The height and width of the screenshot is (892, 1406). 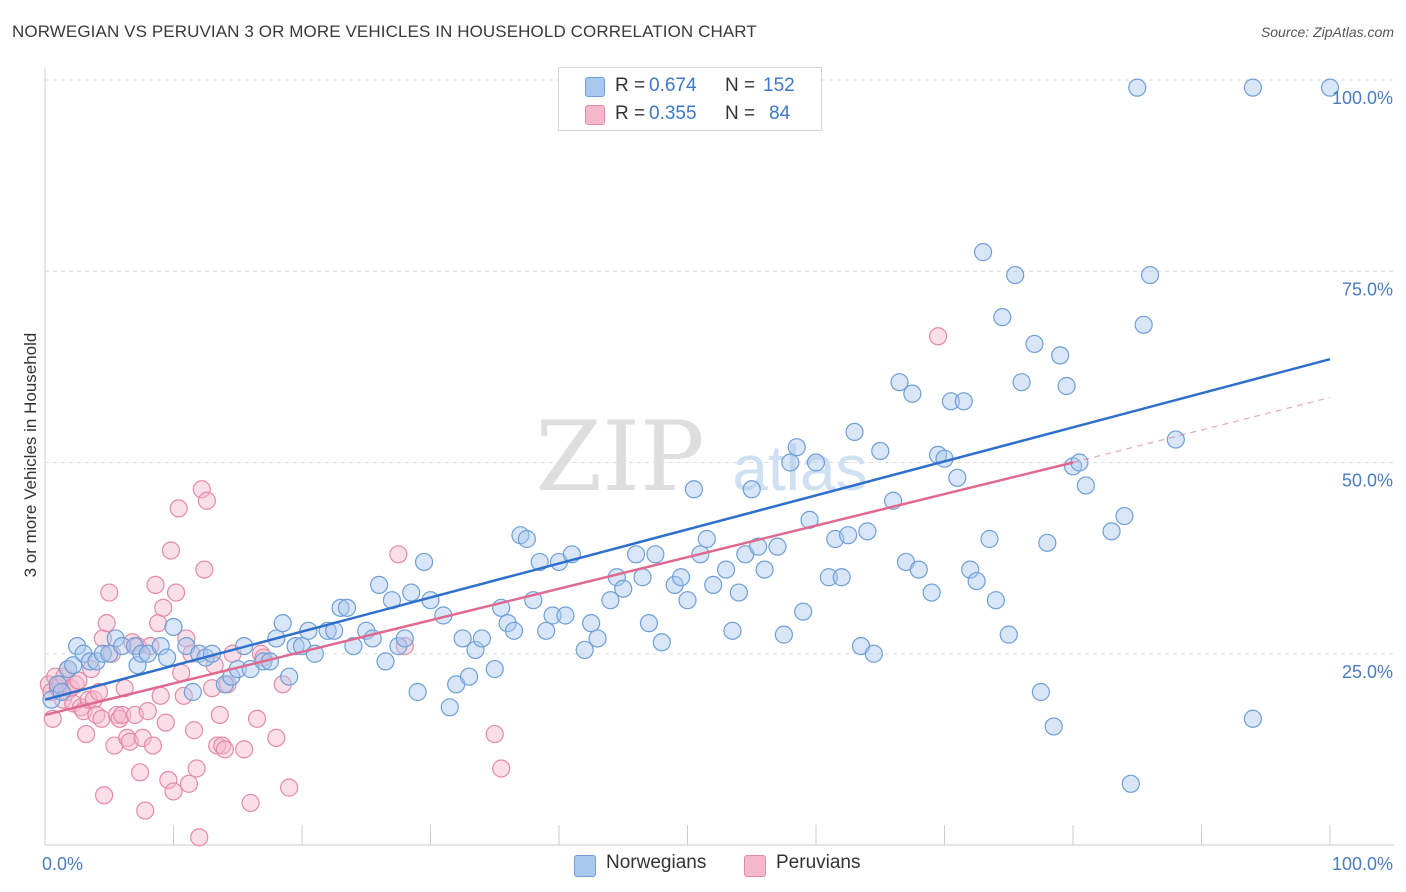 I want to click on y-tick-label: 25.0%, so click(x=1367, y=672).